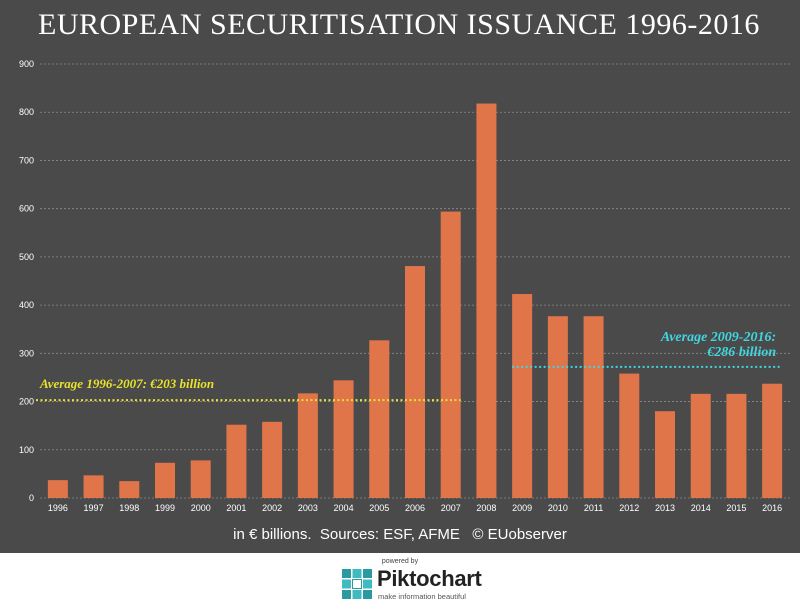 This screenshot has height=613, width=800. I want to click on y-tick-label: 400, so click(26, 305).